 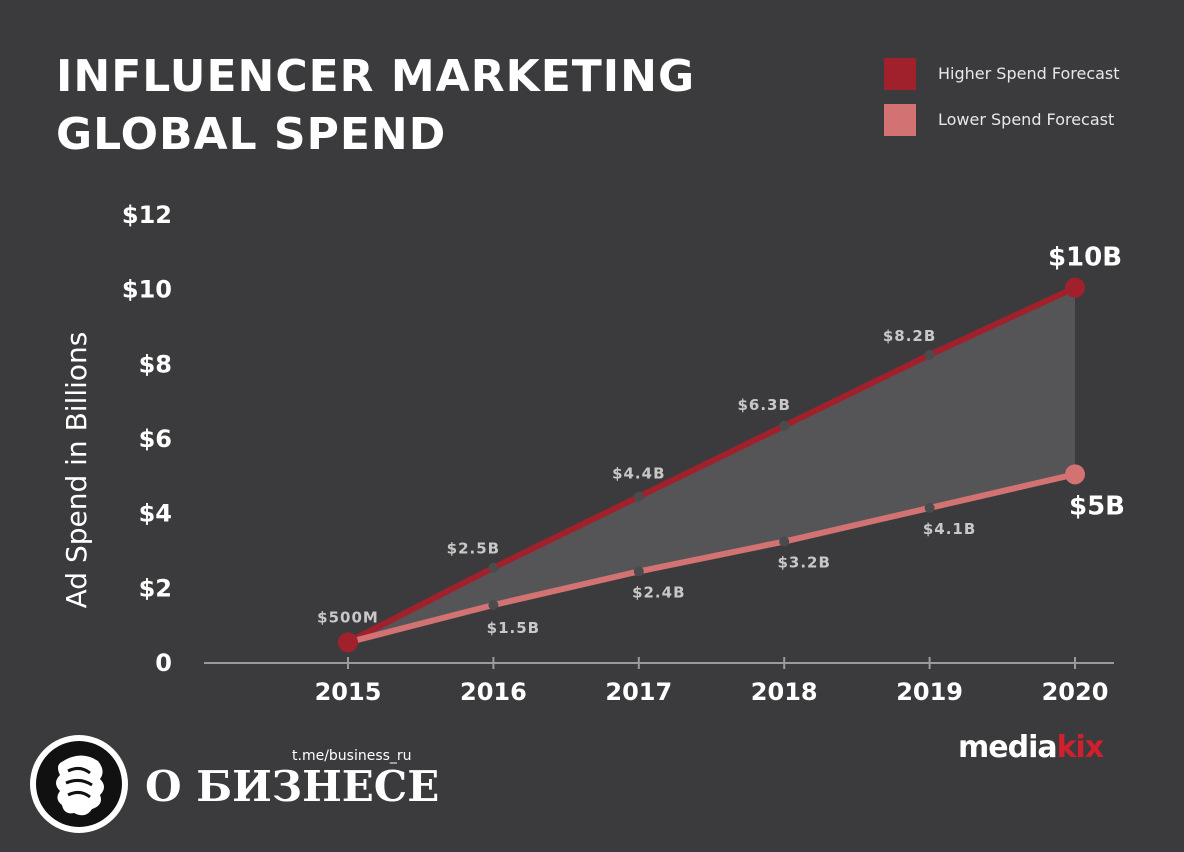 What do you see at coordinates (1080, 747) in the screenshot?
I see `brand-part2: kix` at bounding box center [1080, 747].